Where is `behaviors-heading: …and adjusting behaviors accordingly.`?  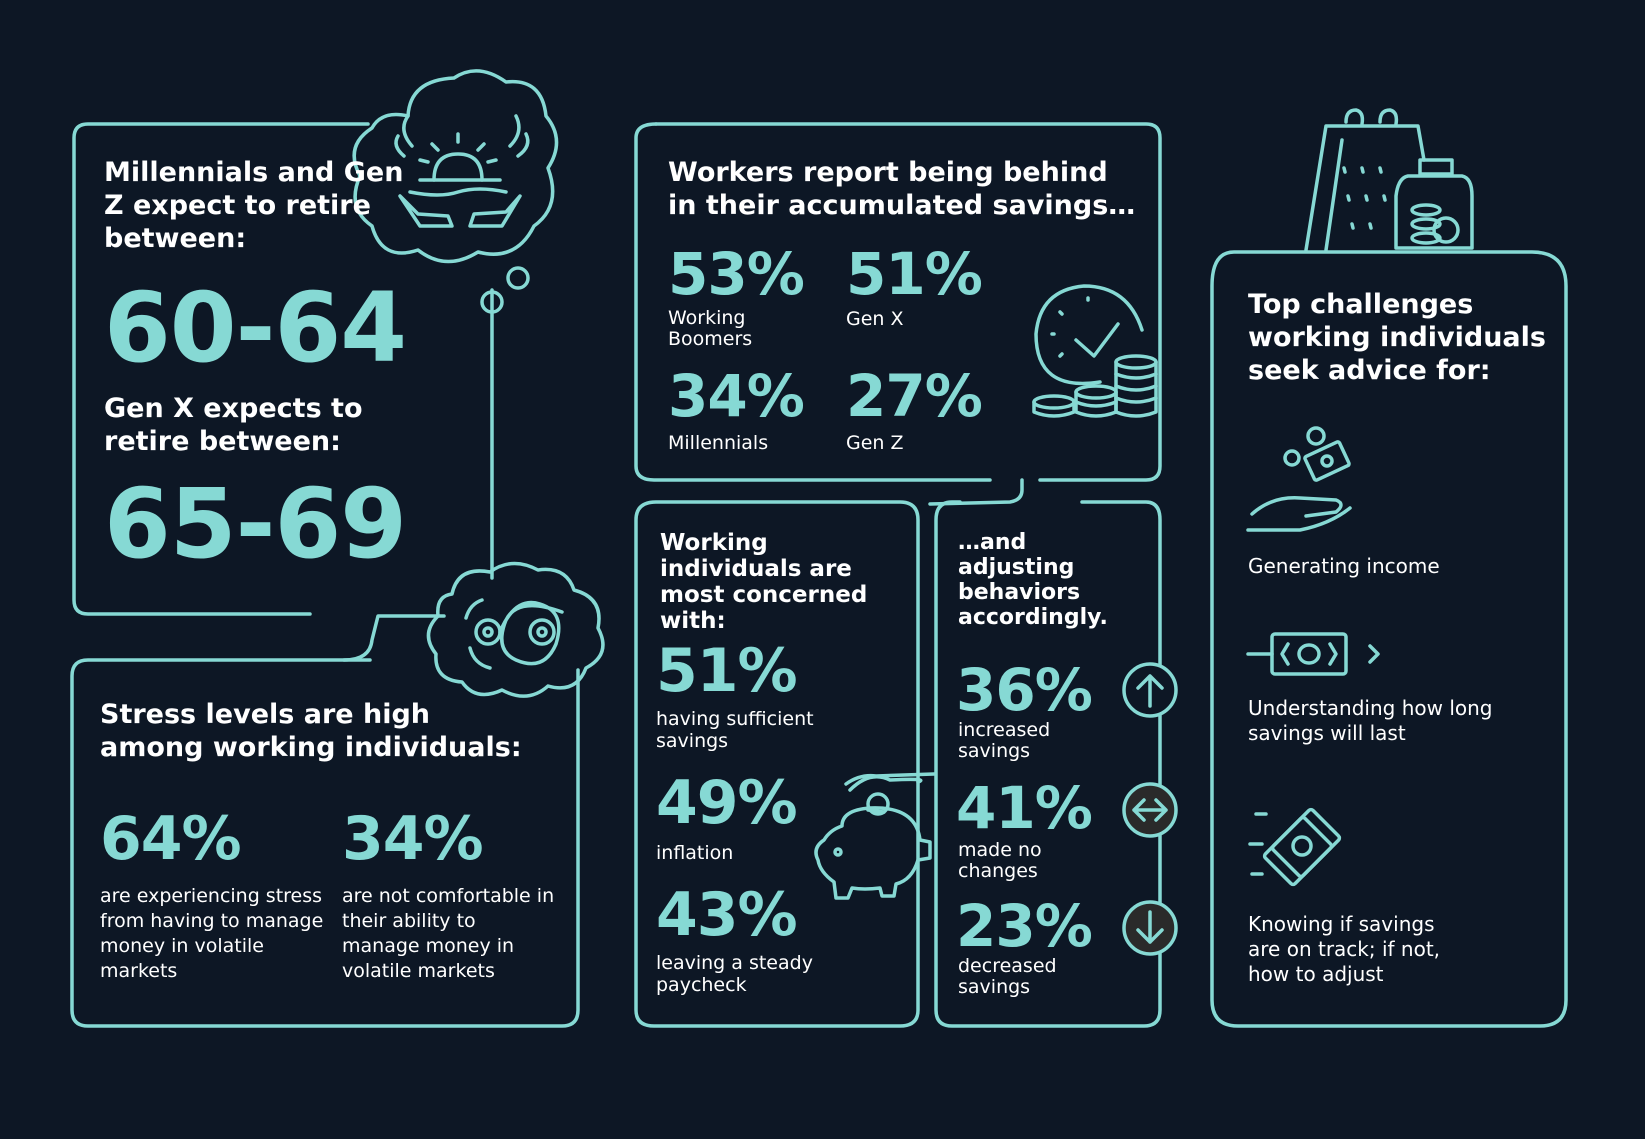 behaviors-heading: …and adjusting behaviors accordingly. is located at coordinates (1033, 580).